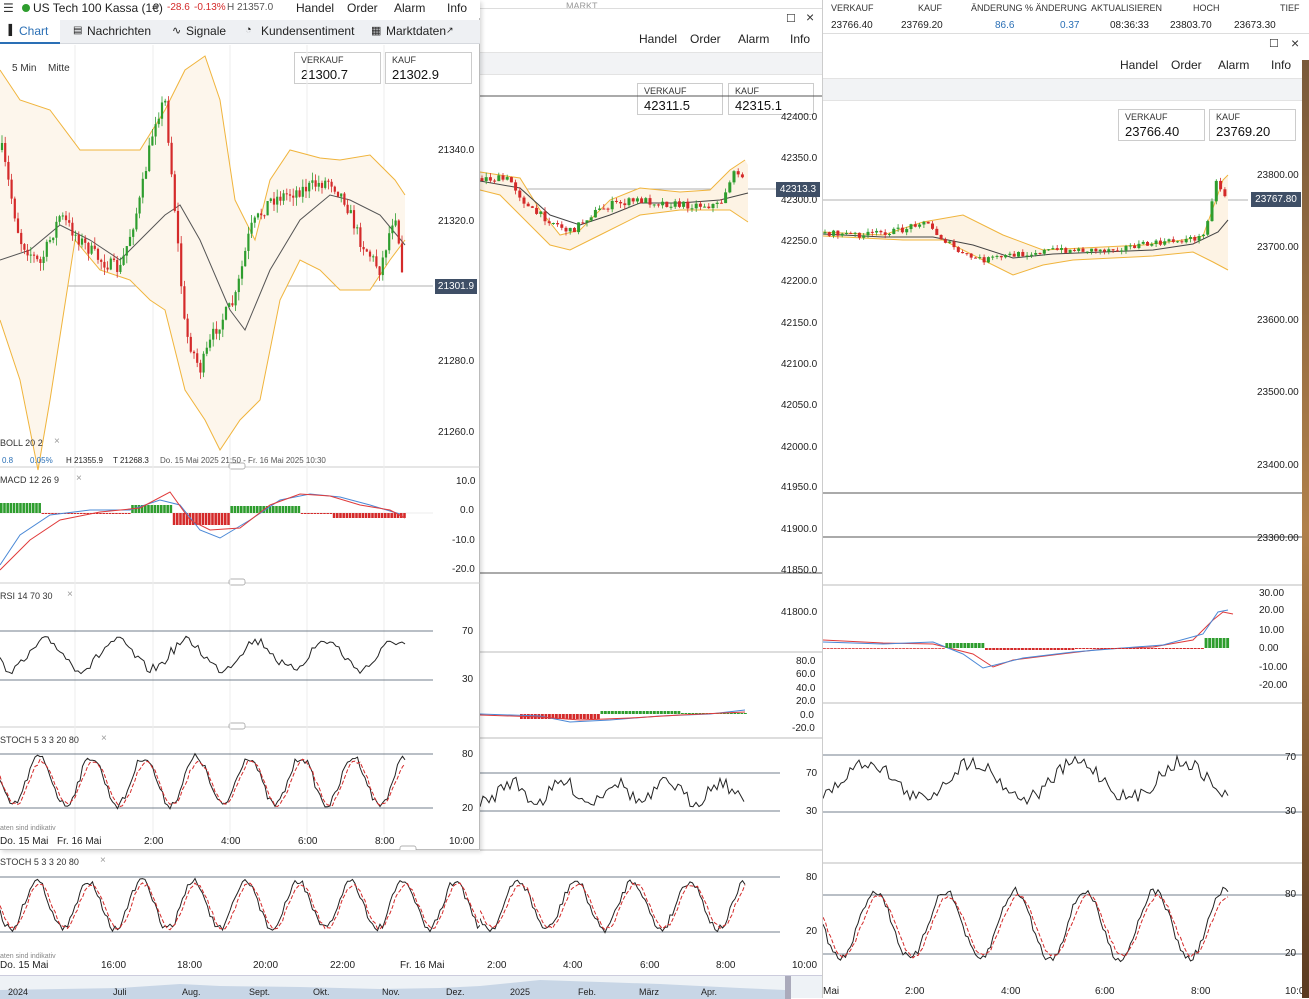  Describe the element at coordinates (416, 31) in the screenshot. I see `tab-marktdaten: Marktdaten` at that location.